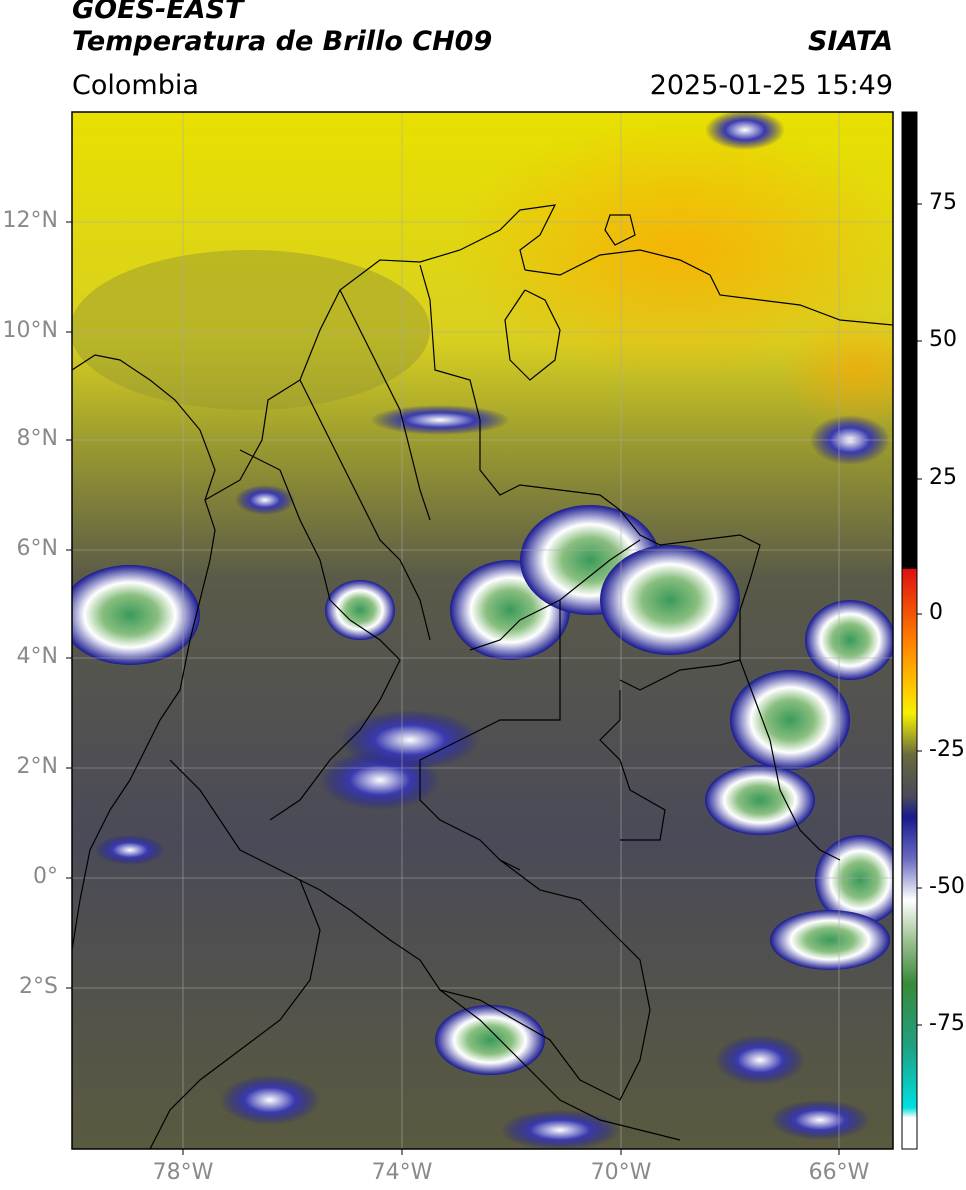  What do you see at coordinates (943, 477) in the screenshot?
I see `colorbar-tick-25: 25` at bounding box center [943, 477].